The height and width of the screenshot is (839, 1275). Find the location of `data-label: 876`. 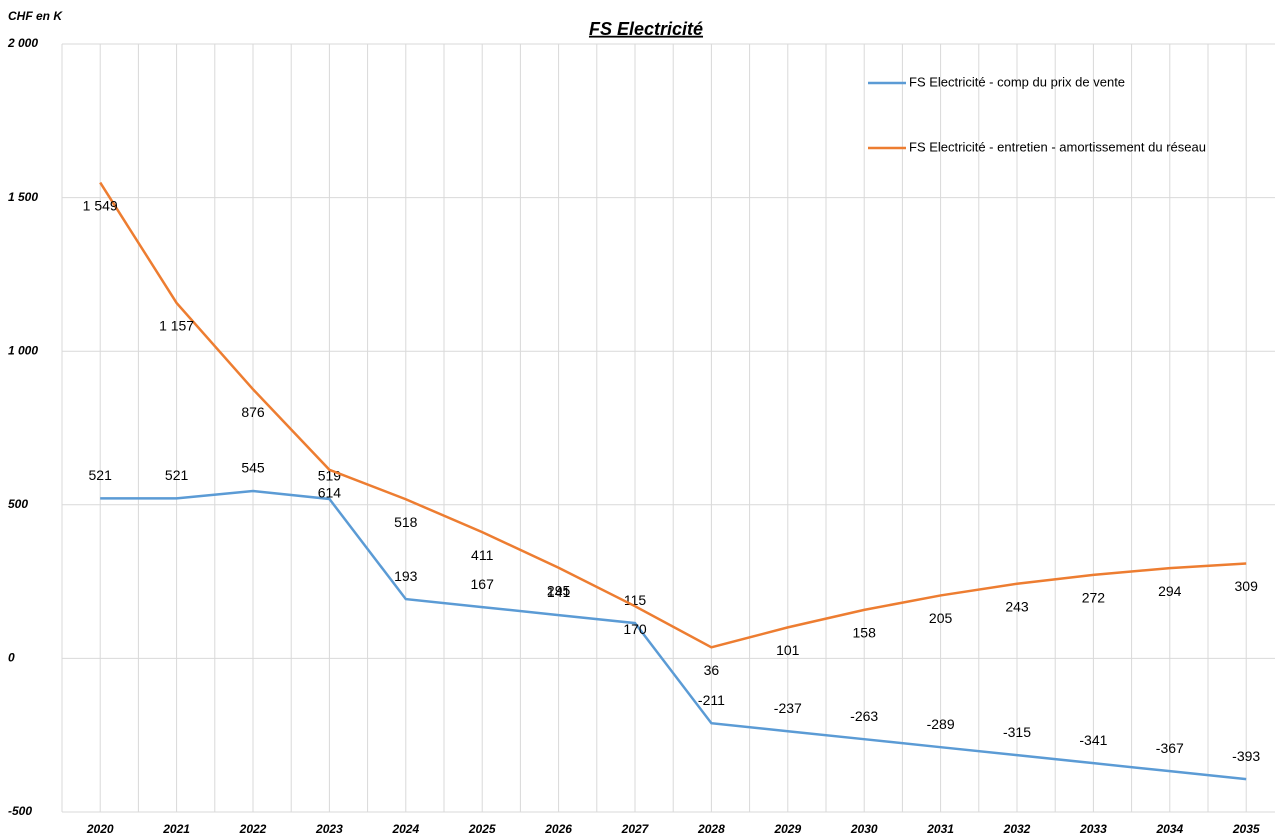

data-label: 876 is located at coordinates (253, 412).